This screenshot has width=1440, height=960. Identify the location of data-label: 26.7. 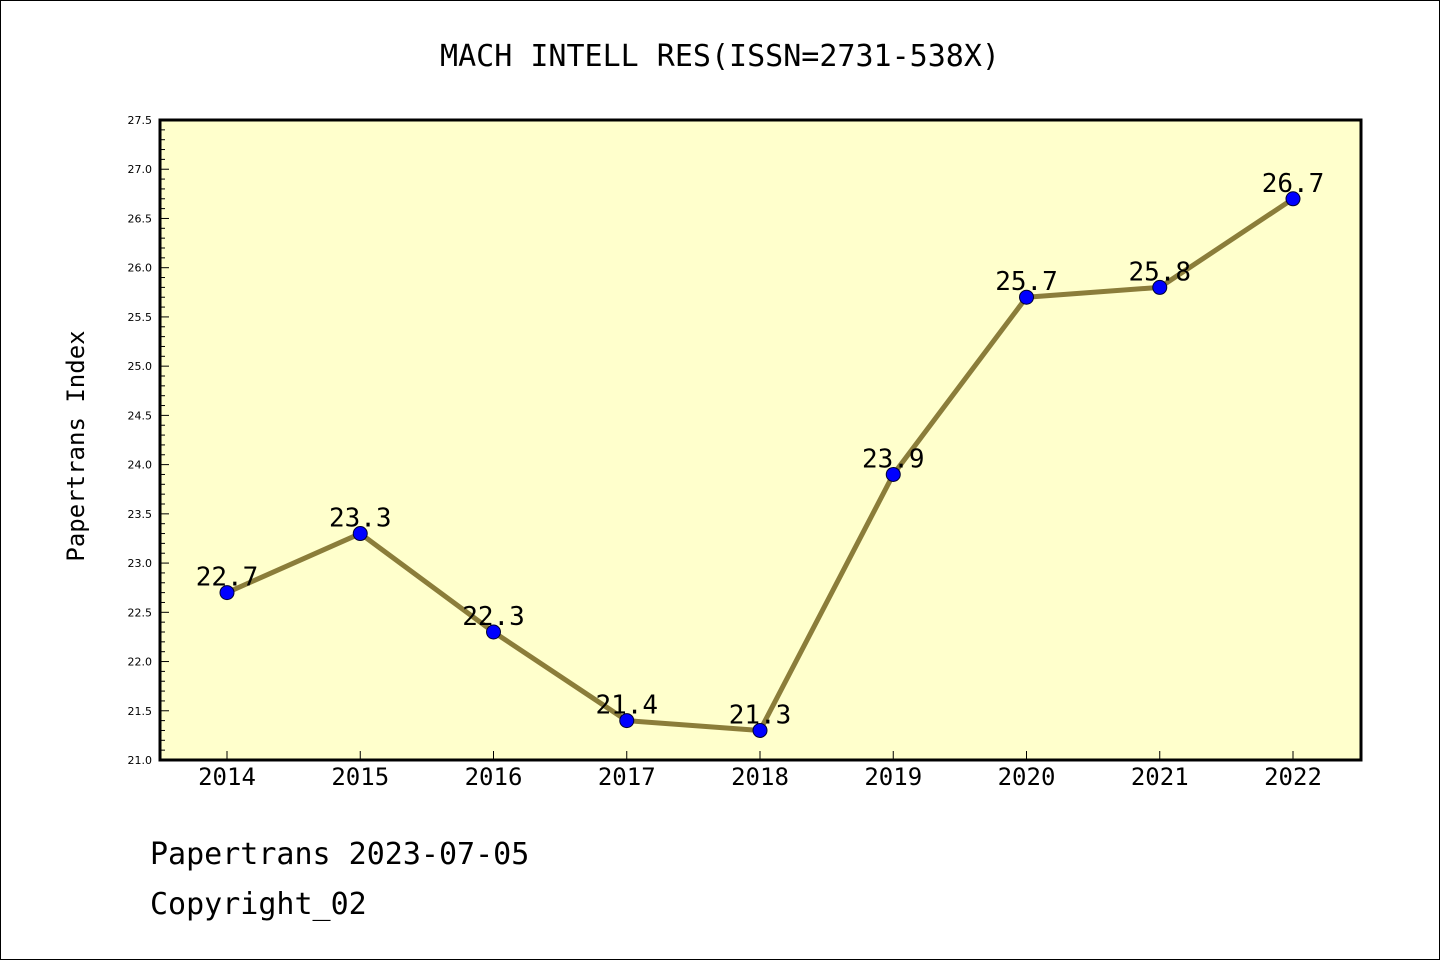
(1293, 184).